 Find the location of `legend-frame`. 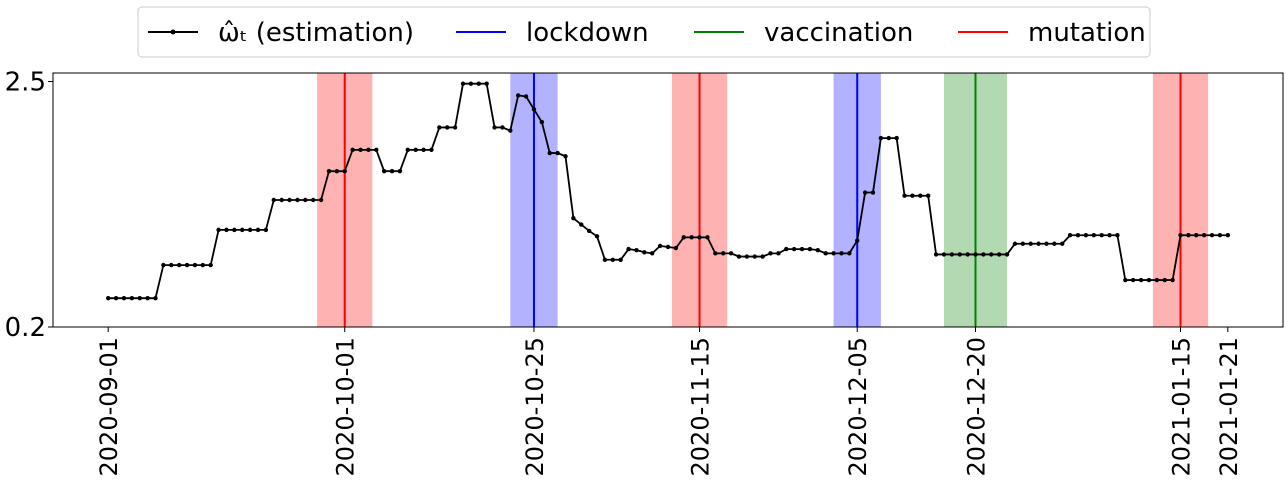

legend-frame is located at coordinates (644, 32).